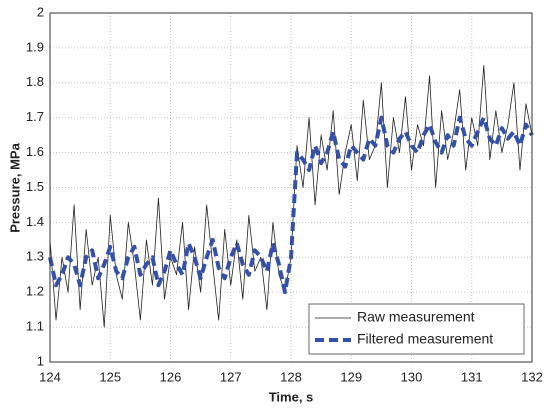  I want to click on x-tick-label: 132, so click(532, 376).